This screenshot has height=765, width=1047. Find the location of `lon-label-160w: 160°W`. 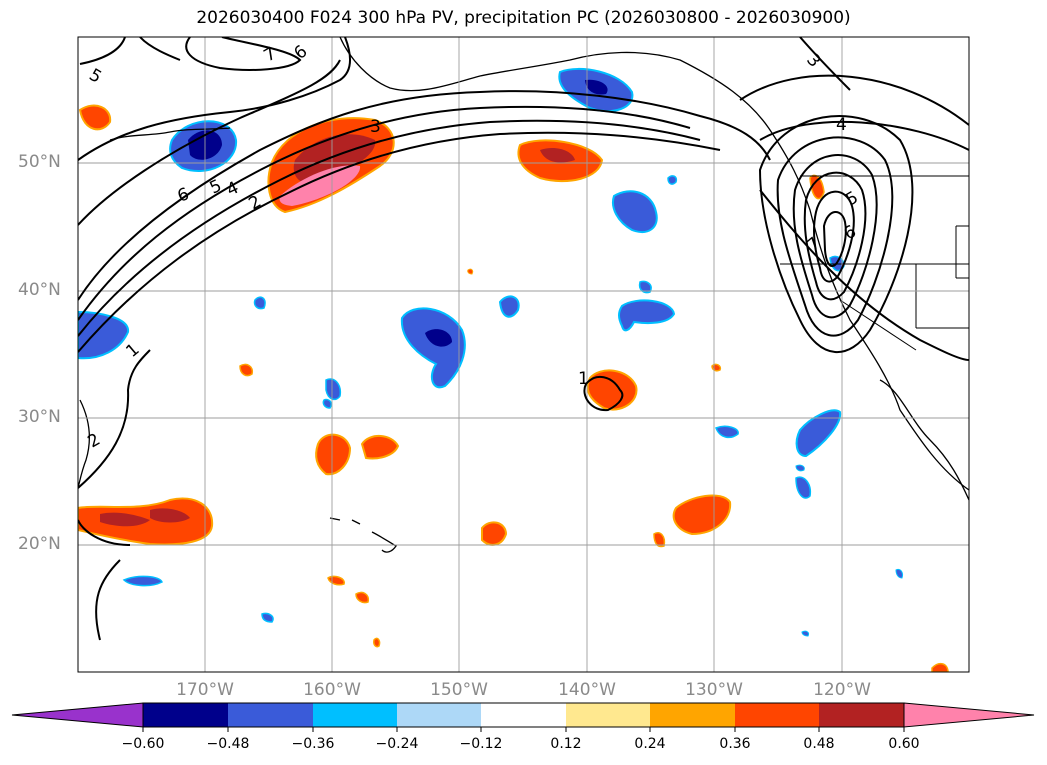

lon-label-160w: 160°W is located at coordinates (332, 690).